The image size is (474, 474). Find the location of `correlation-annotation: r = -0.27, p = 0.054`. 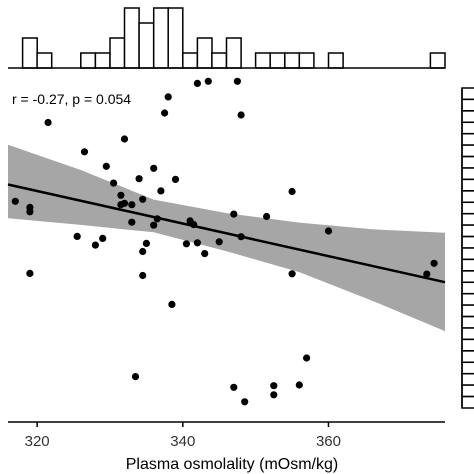

correlation-annotation: r = -0.27, p = 0.054 is located at coordinates (71, 99).